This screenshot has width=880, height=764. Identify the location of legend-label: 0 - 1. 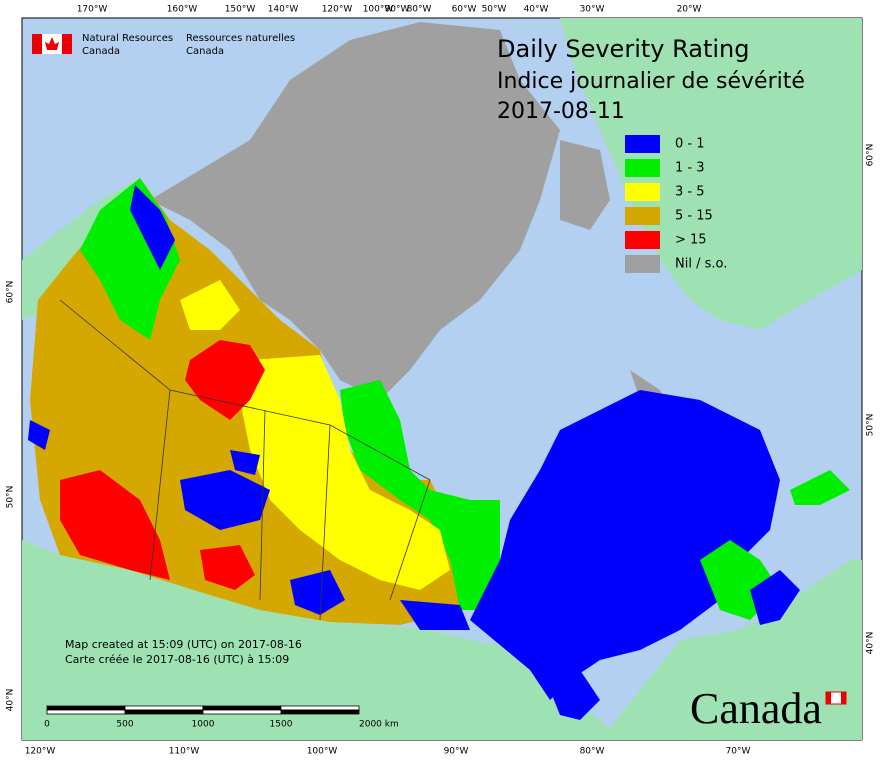
(690, 144).